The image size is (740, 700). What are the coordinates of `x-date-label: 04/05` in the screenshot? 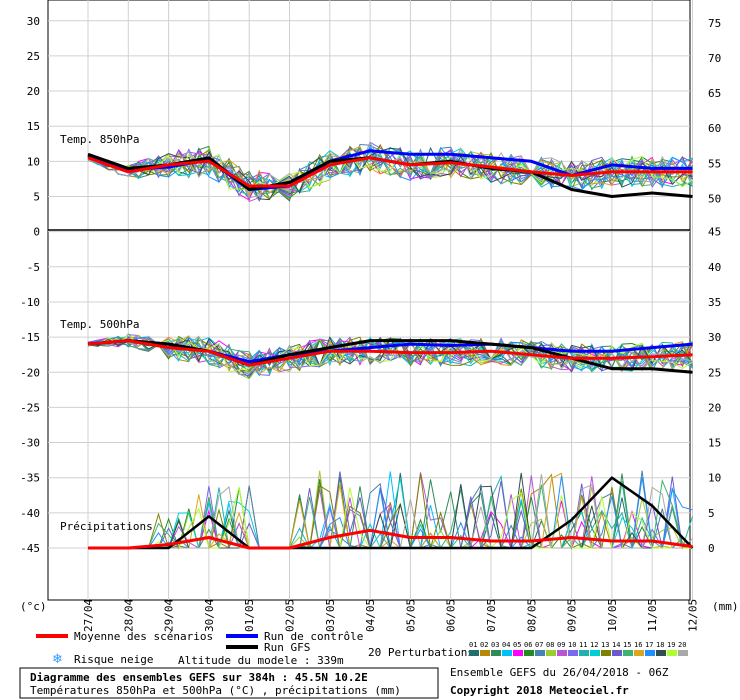 It's located at (370, 615).